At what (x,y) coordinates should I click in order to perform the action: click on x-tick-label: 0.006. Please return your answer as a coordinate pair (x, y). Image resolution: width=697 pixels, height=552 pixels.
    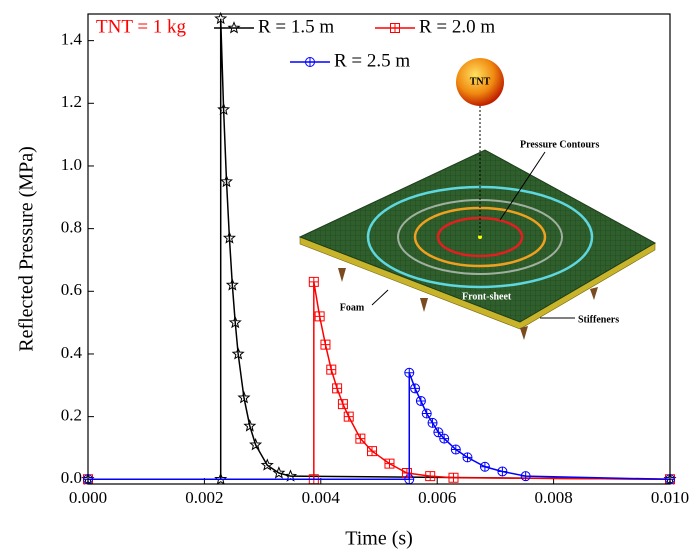
    Looking at the image, I should click on (437, 497).